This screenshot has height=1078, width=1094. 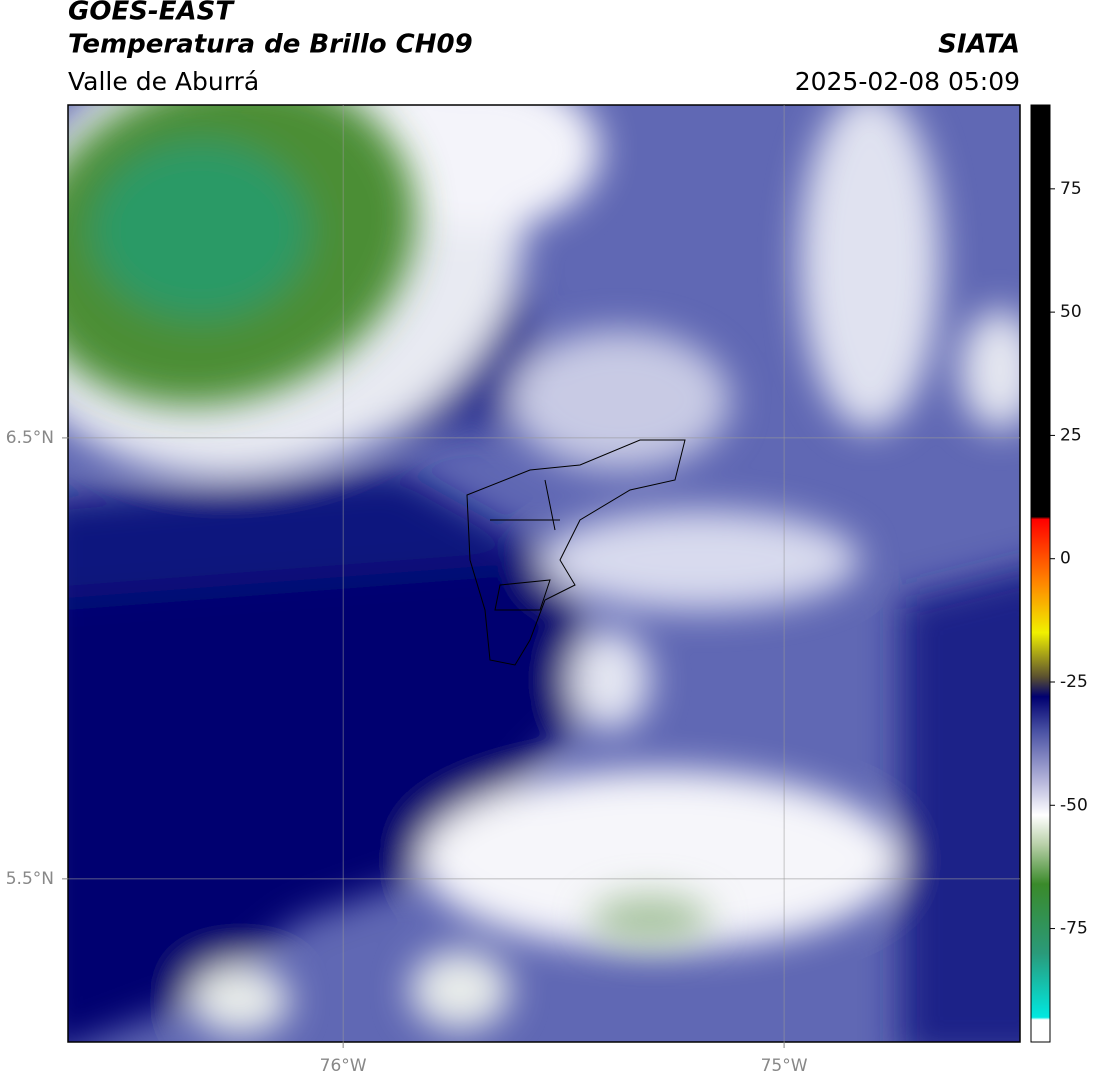 What do you see at coordinates (1071, 435) in the screenshot?
I see `colorbar-tick-label: 25` at bounding box center [1071, 435].